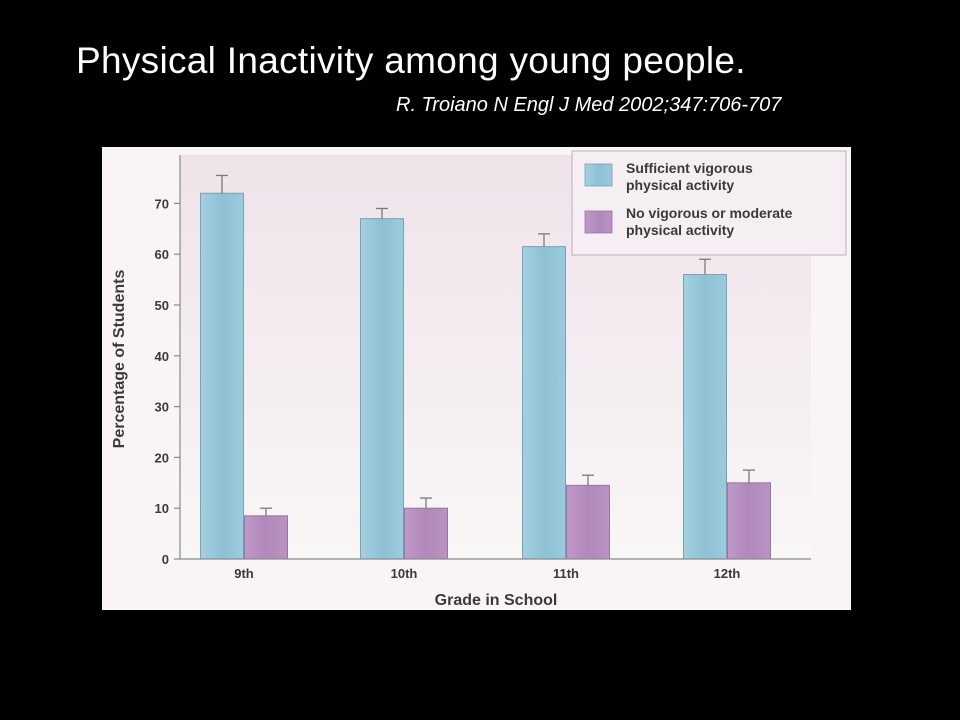 This screenshot has width=960, height=720. I want to click on x-category-label: 10th, so click(404, 573).